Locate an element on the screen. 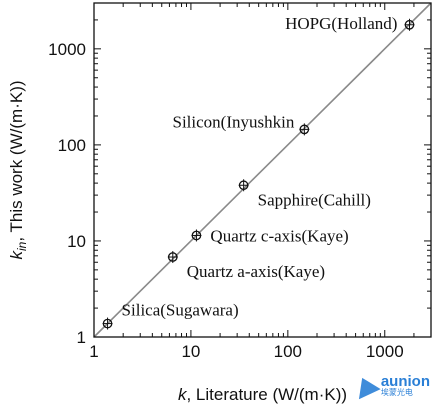 The image size is (434, 407). data-point-label: Silica(Sugawara) is located at coordinates (180, 310).